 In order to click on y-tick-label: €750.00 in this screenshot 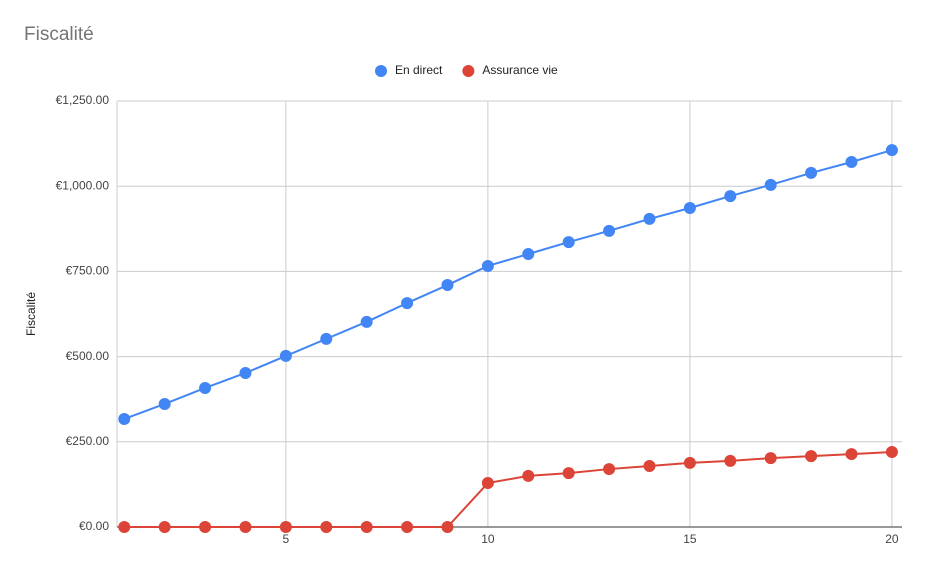, I will do `click(88, 271)`.